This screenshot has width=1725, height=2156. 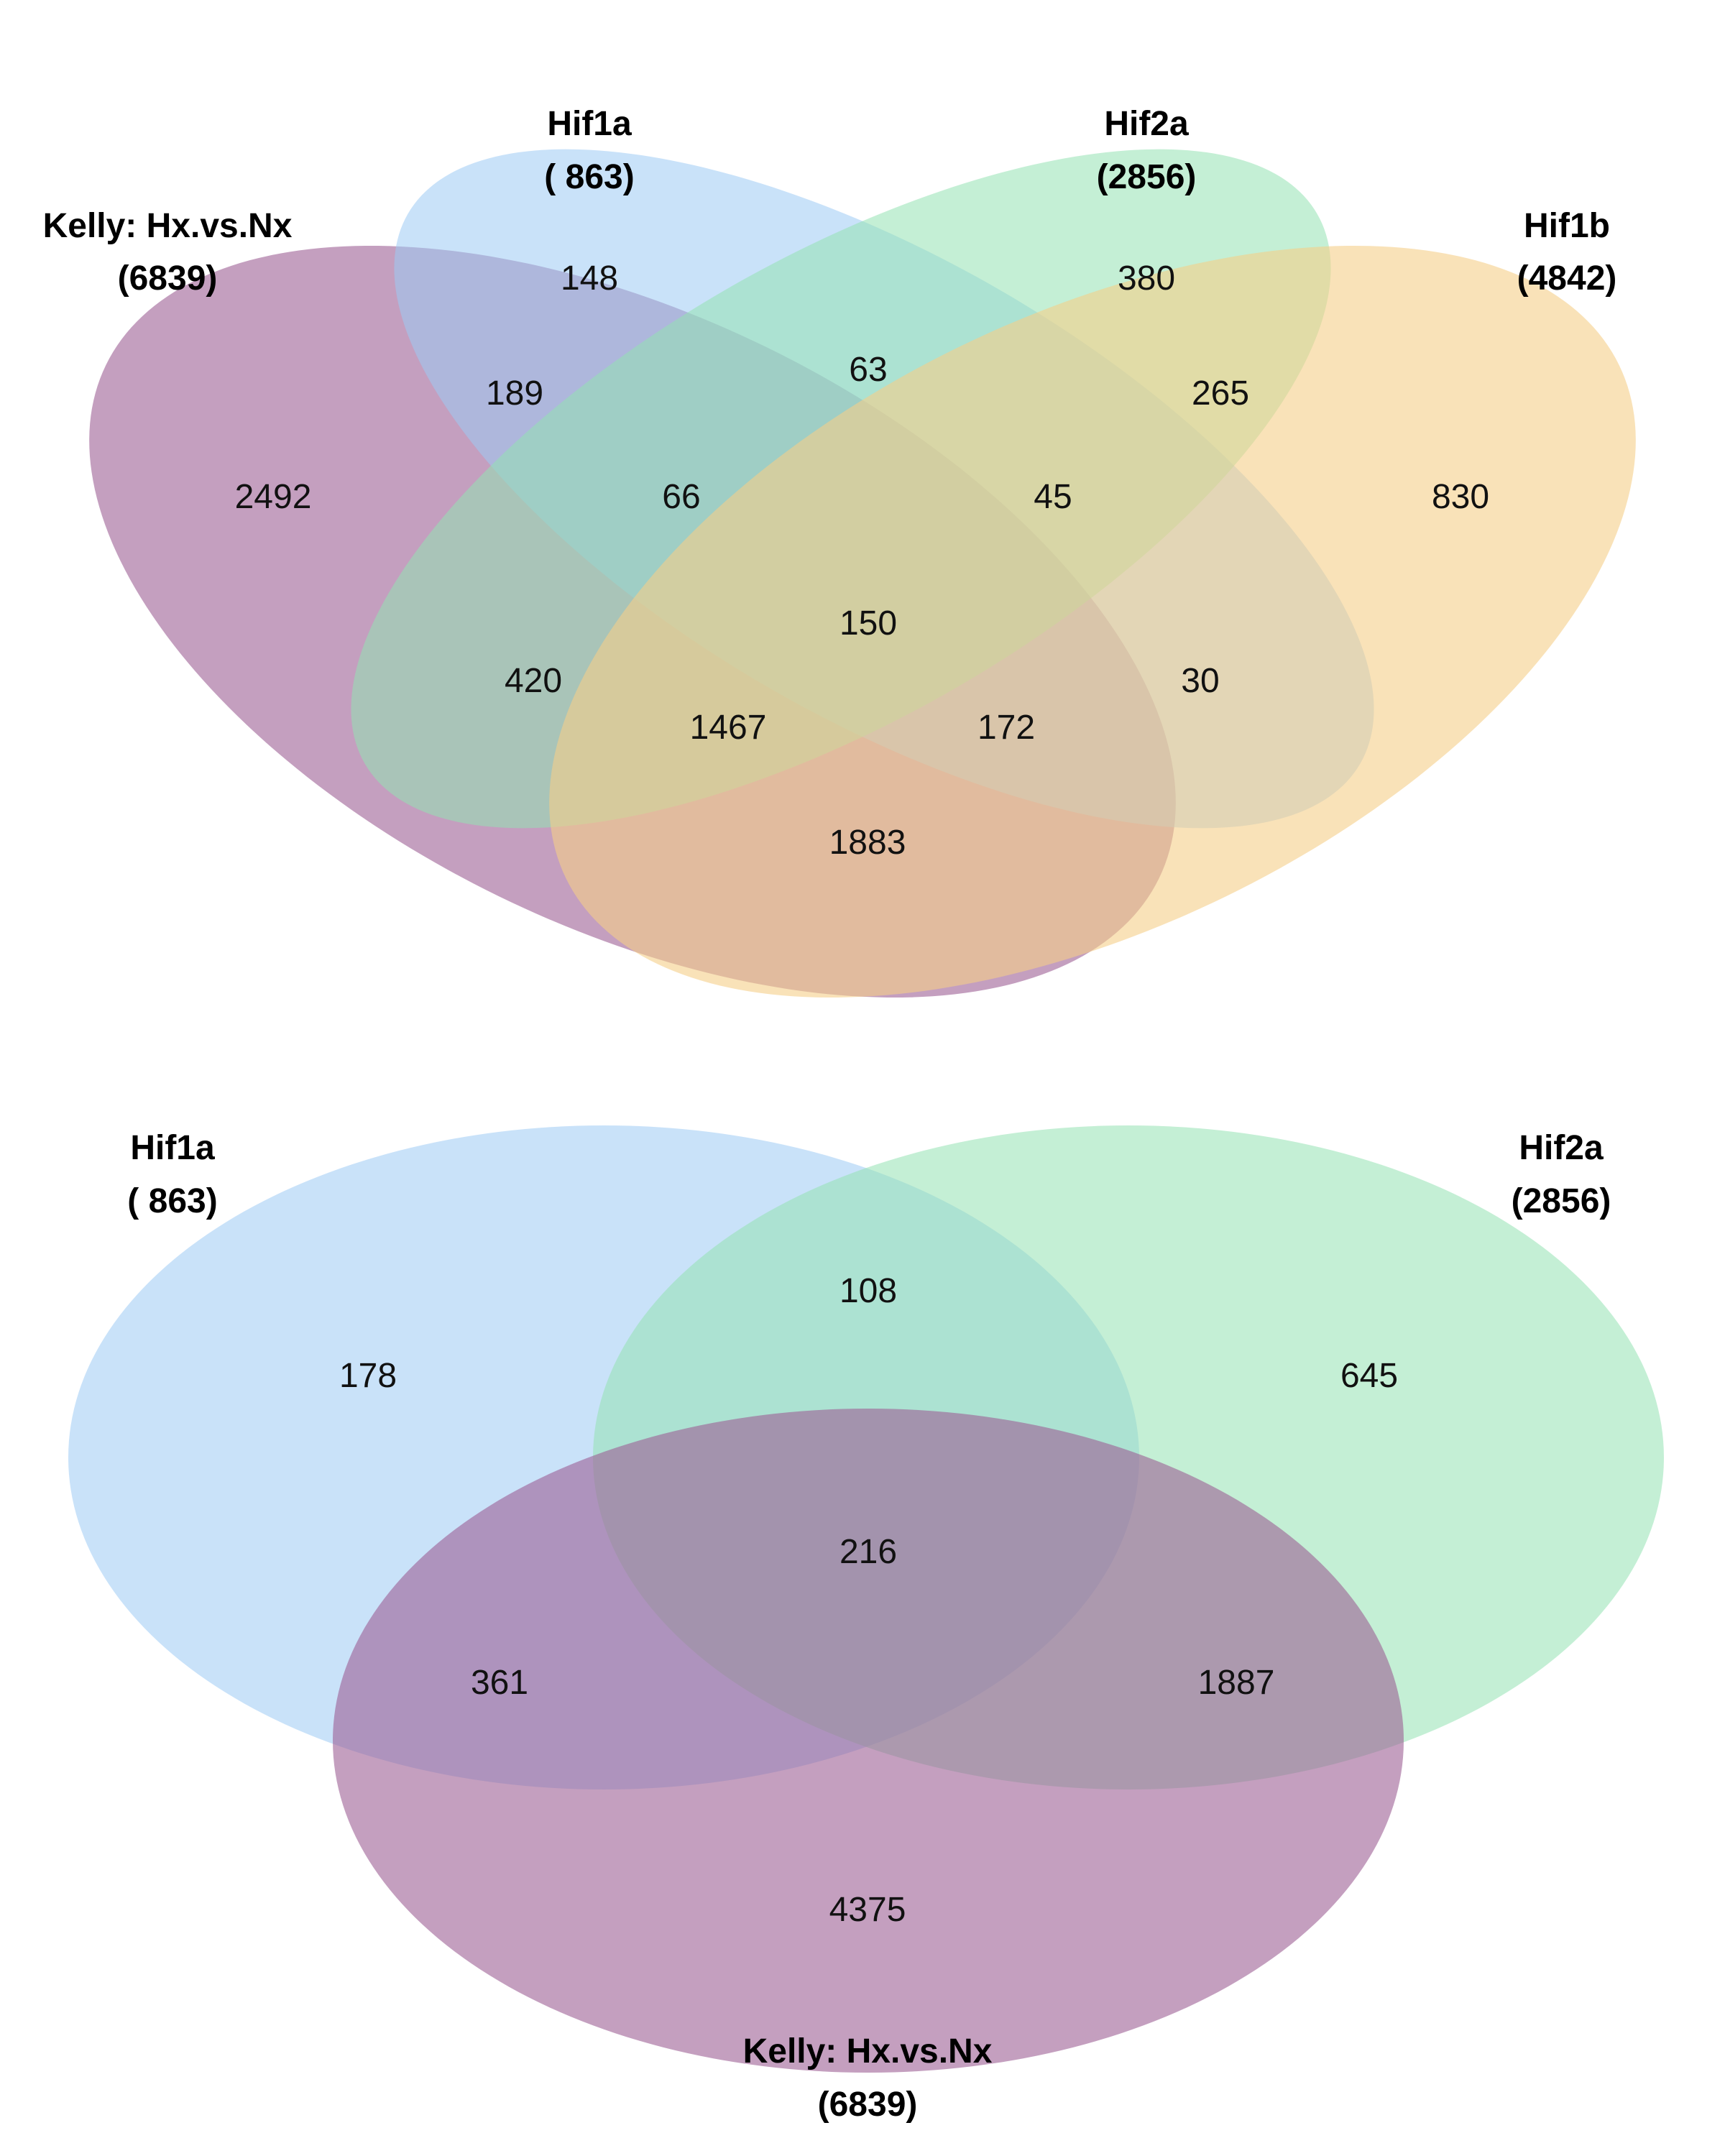 What do you see at coordinates (868, 1552) in the screenshot?
I see `region-count: 216` at bounding box center [868, 1552].